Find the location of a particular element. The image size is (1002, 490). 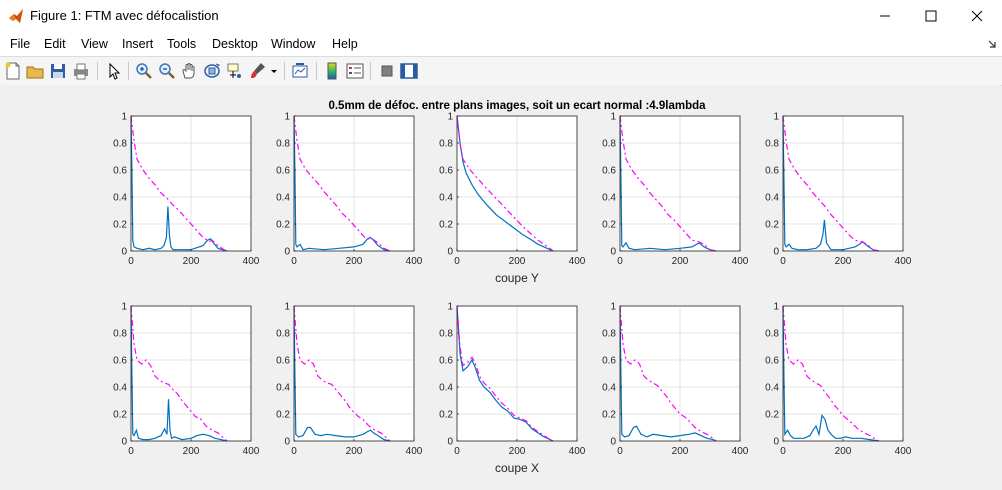

open-file-icon is located at coordinates (35, 71).